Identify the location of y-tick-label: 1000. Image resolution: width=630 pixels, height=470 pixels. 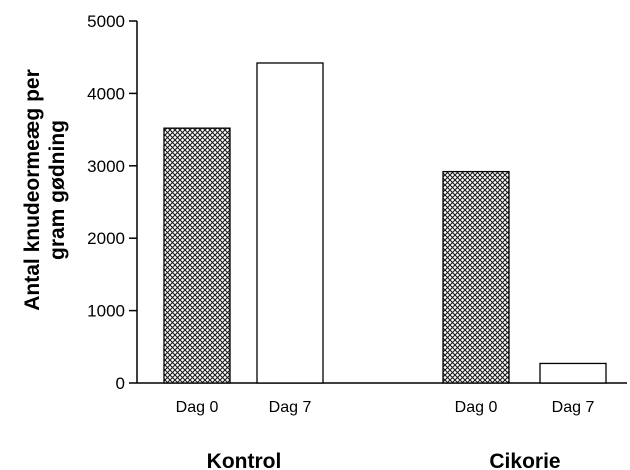
(106, 311).